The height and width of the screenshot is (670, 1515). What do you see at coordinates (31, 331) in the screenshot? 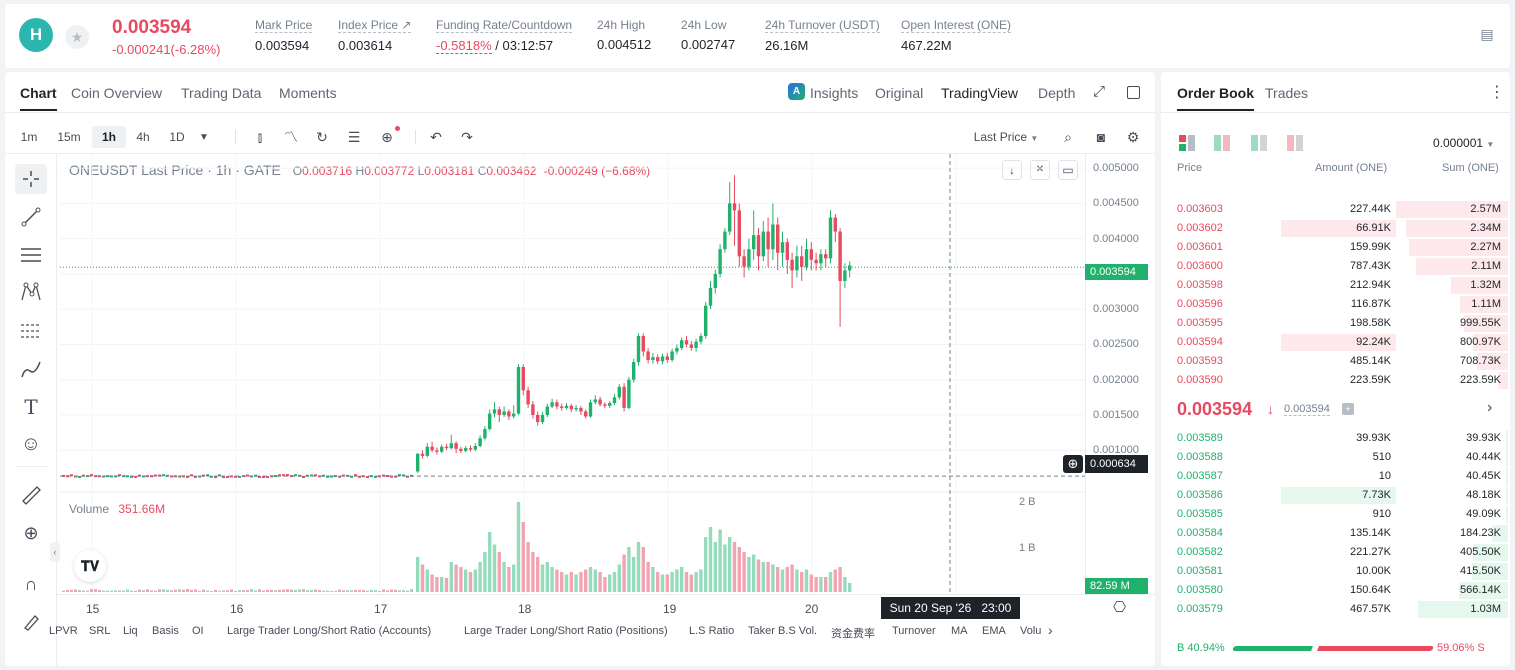
I see `fib-tool-icon` at bounding box center [31, 331].